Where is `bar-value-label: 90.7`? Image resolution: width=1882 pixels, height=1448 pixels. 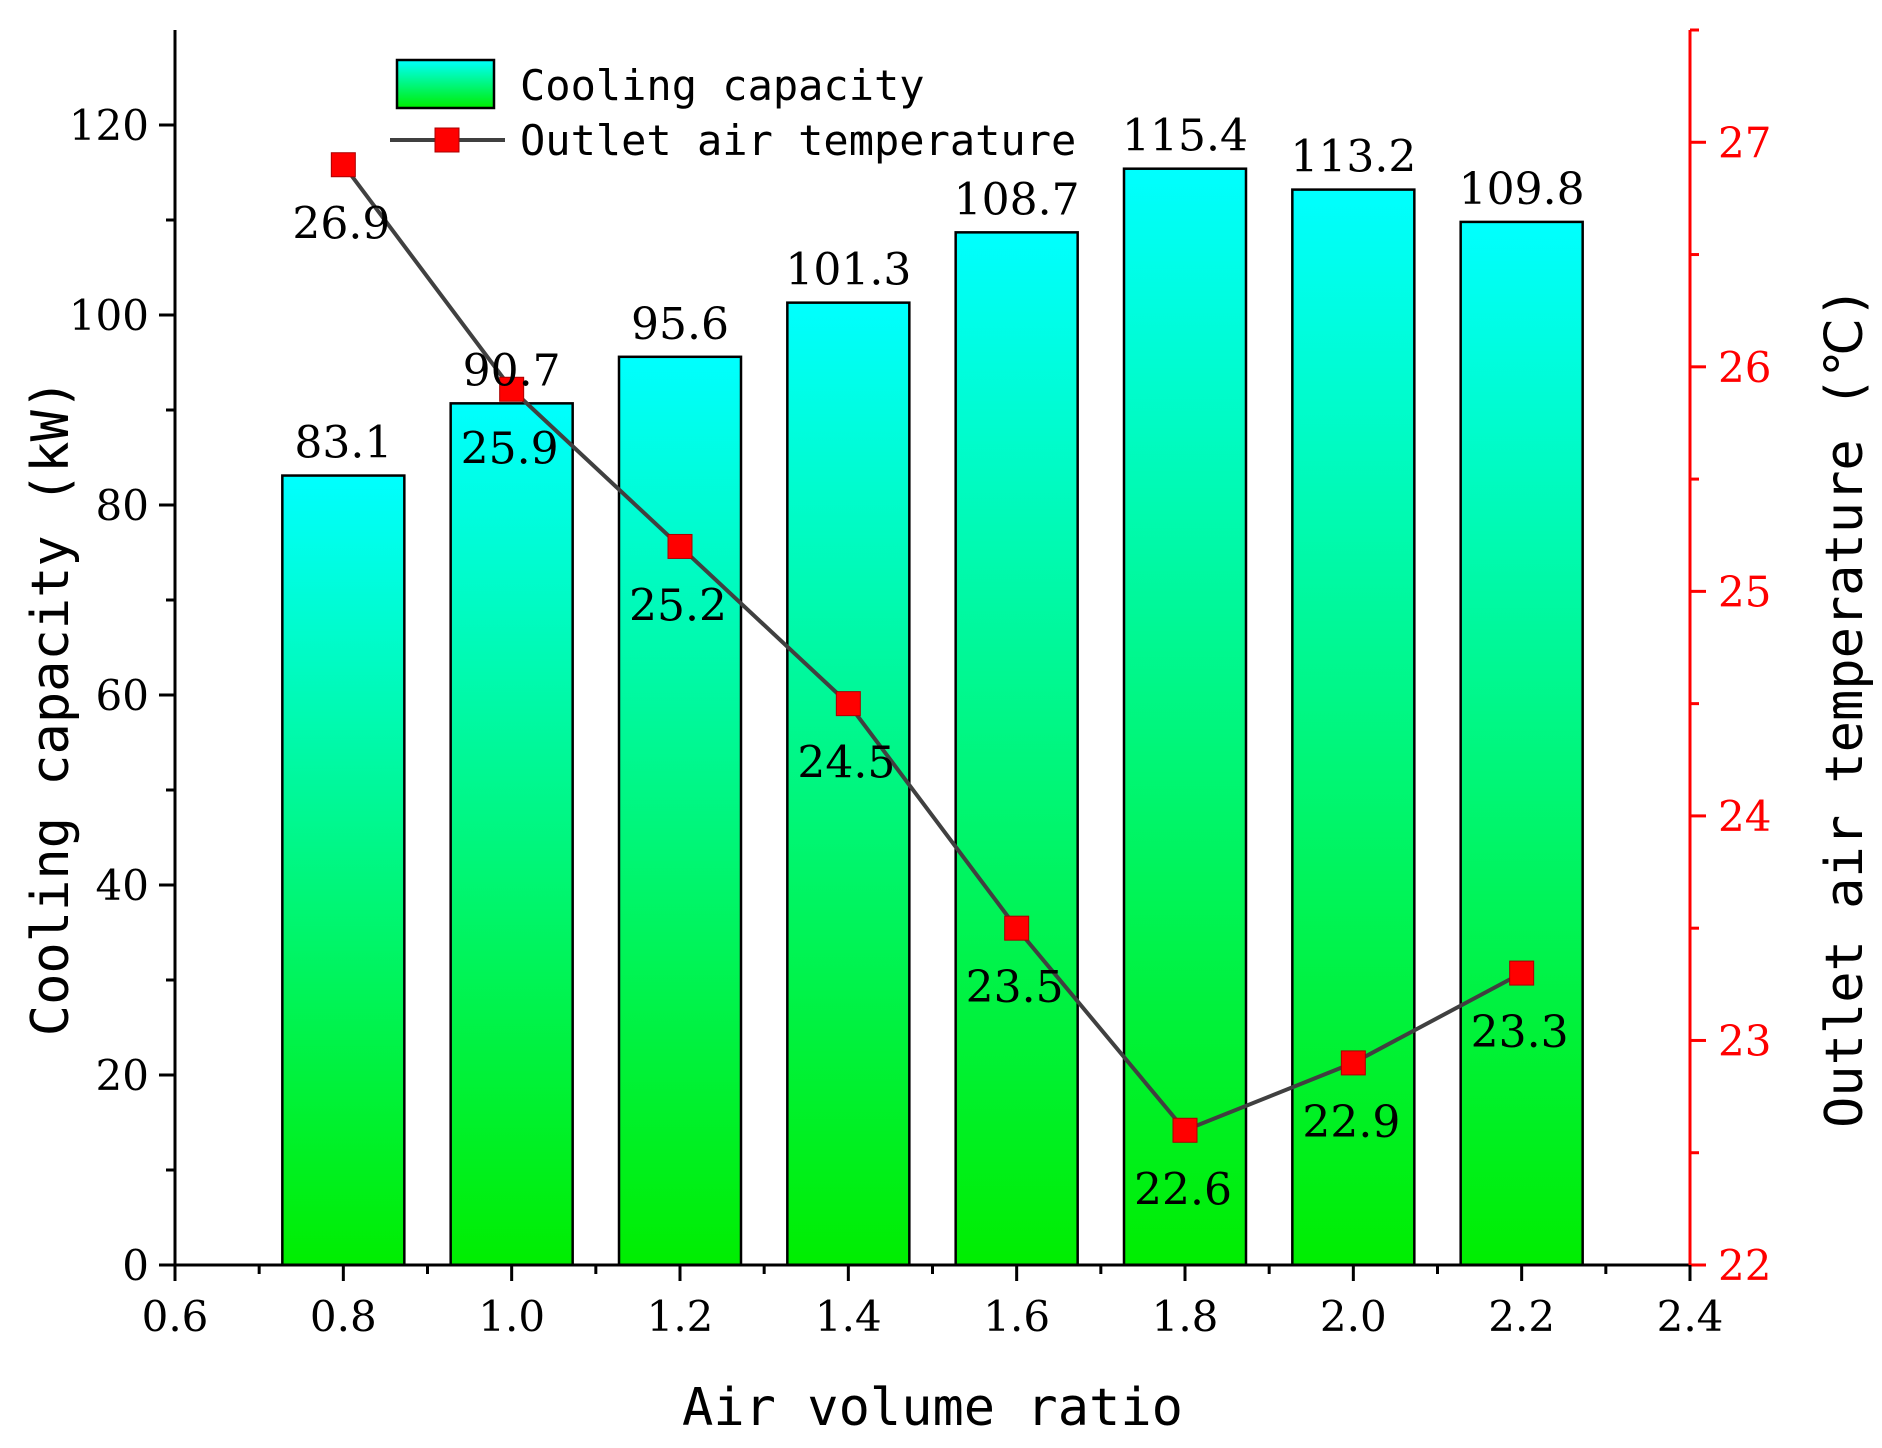 bar-value-label: 90.7 is located at coordinates (512, 370).